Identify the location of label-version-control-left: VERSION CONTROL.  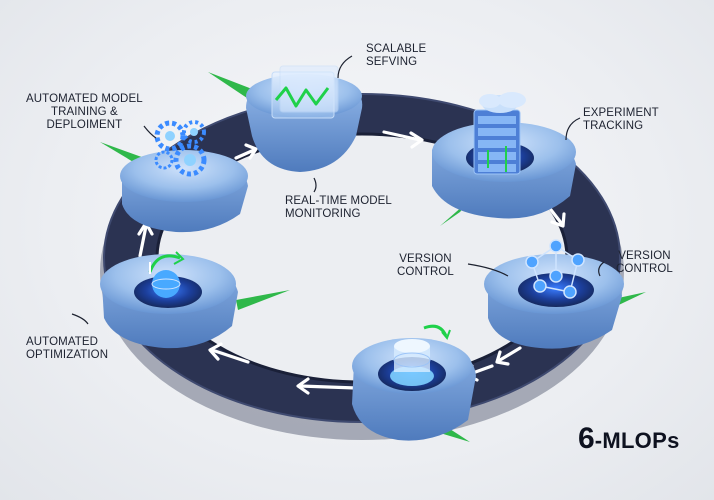
(425, 265).